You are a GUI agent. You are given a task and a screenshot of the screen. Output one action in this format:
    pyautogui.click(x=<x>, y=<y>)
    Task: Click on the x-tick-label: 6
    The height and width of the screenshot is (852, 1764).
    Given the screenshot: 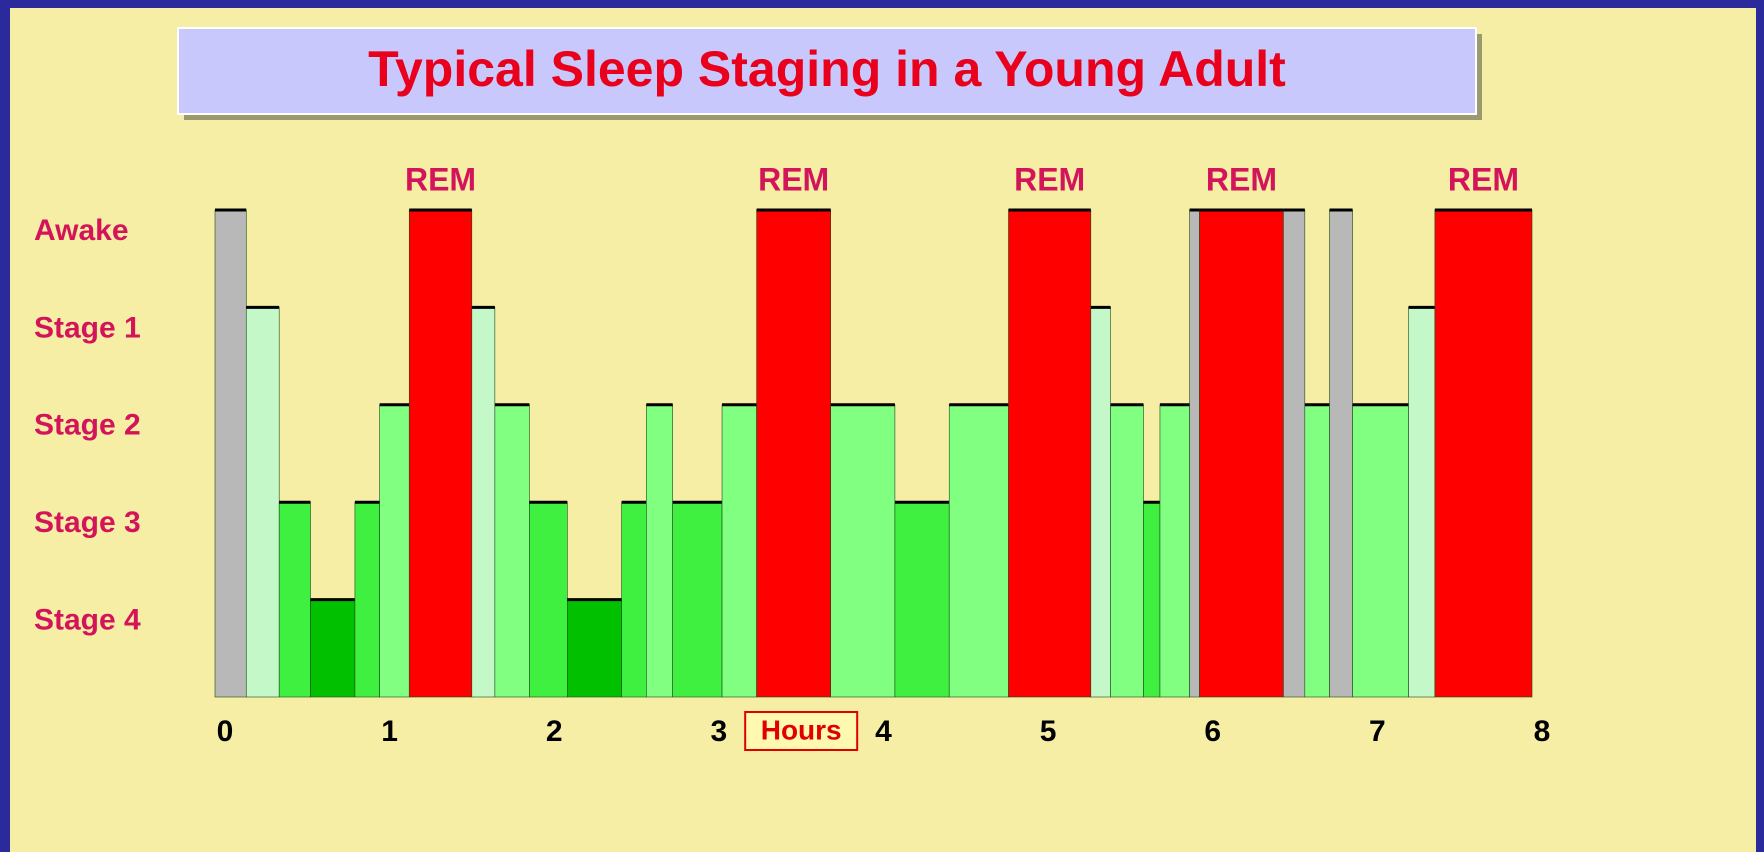 What is the action you would take?
    pyautogui.click(x=1212, y=731)
    